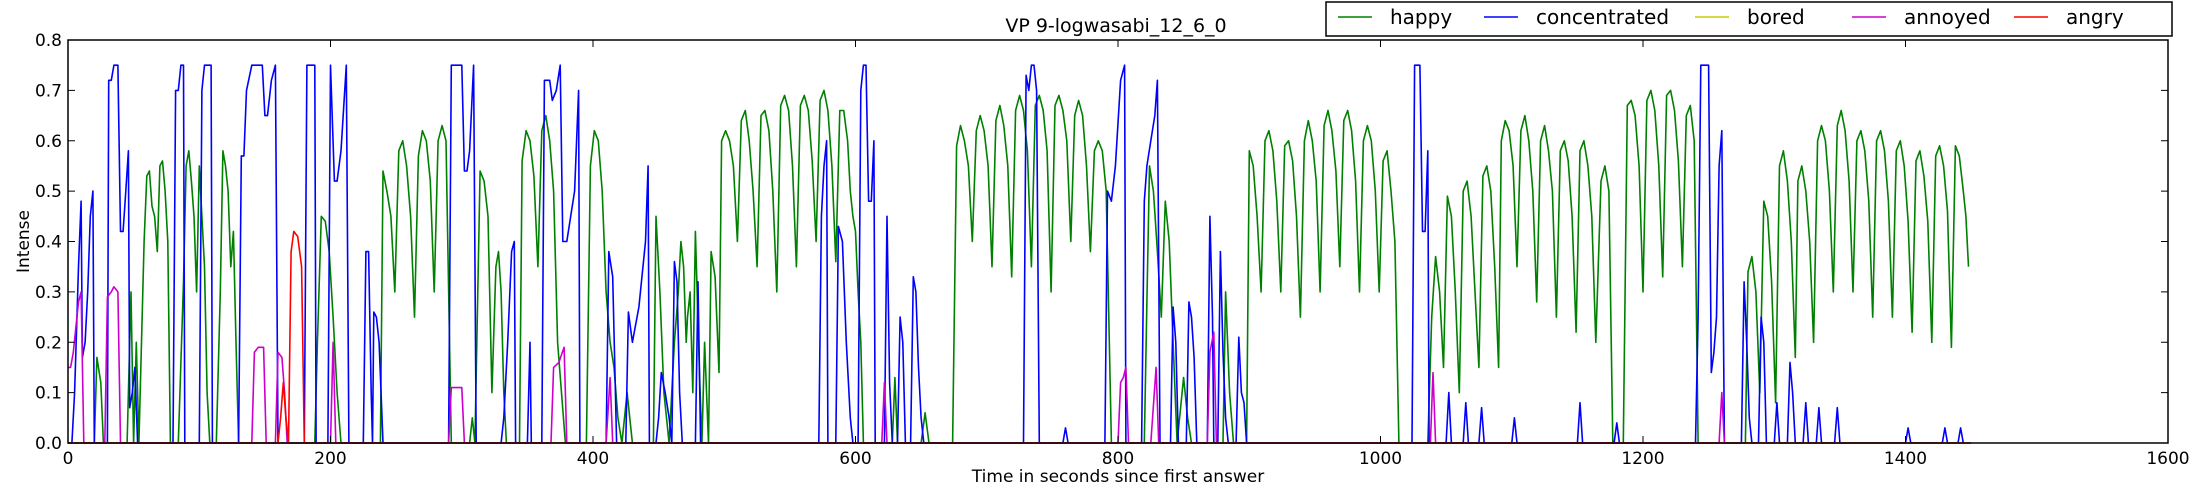 The width and height of the screenshot is (2200, 500). Describe the element at coordinates (2095, 17) in the screenshot. I see `legend-label-angry: angry` at that location.